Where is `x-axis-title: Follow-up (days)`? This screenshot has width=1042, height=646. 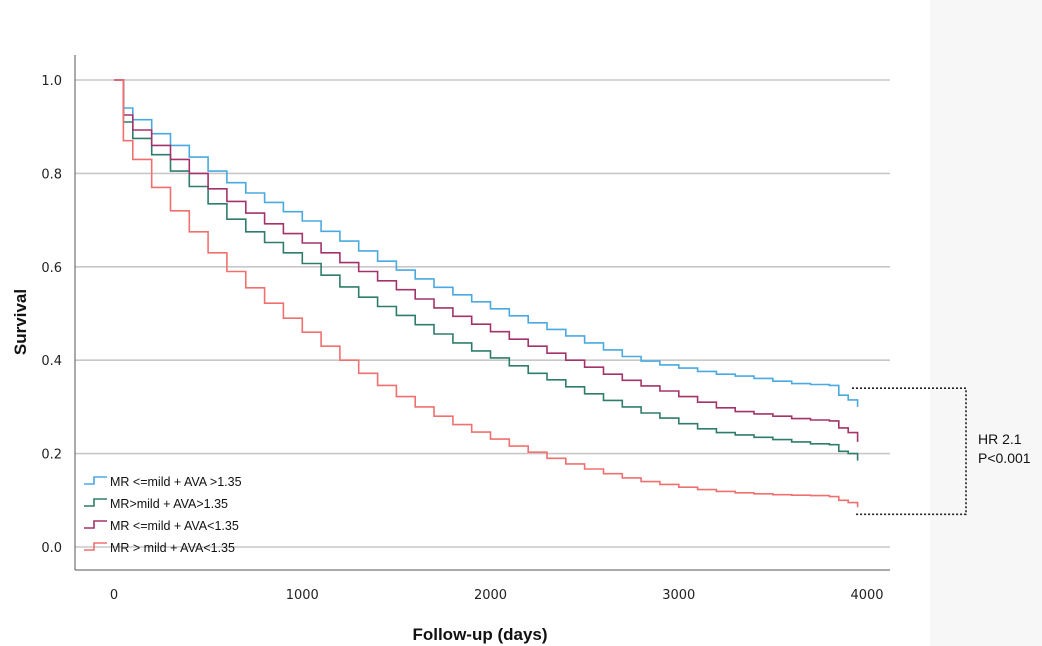
x-axis-title: Follow-up (days) is located at coordinates (479, 634).